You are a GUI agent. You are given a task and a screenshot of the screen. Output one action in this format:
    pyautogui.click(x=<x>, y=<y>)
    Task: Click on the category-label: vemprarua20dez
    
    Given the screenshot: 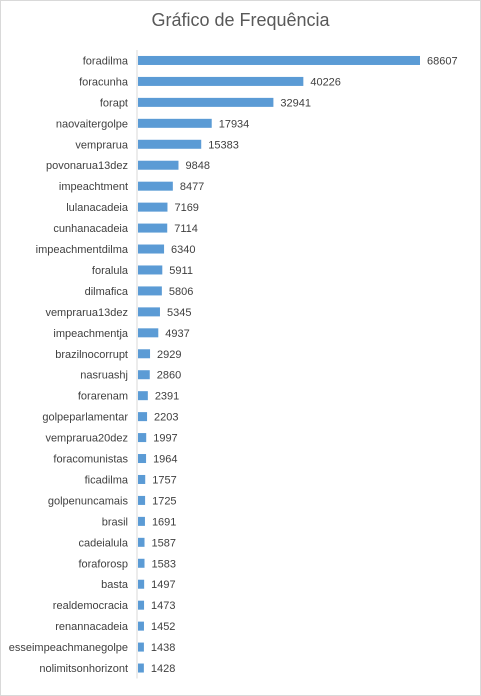 What is the action you would take?
    pyautogui.click(x=86, y=439)
    